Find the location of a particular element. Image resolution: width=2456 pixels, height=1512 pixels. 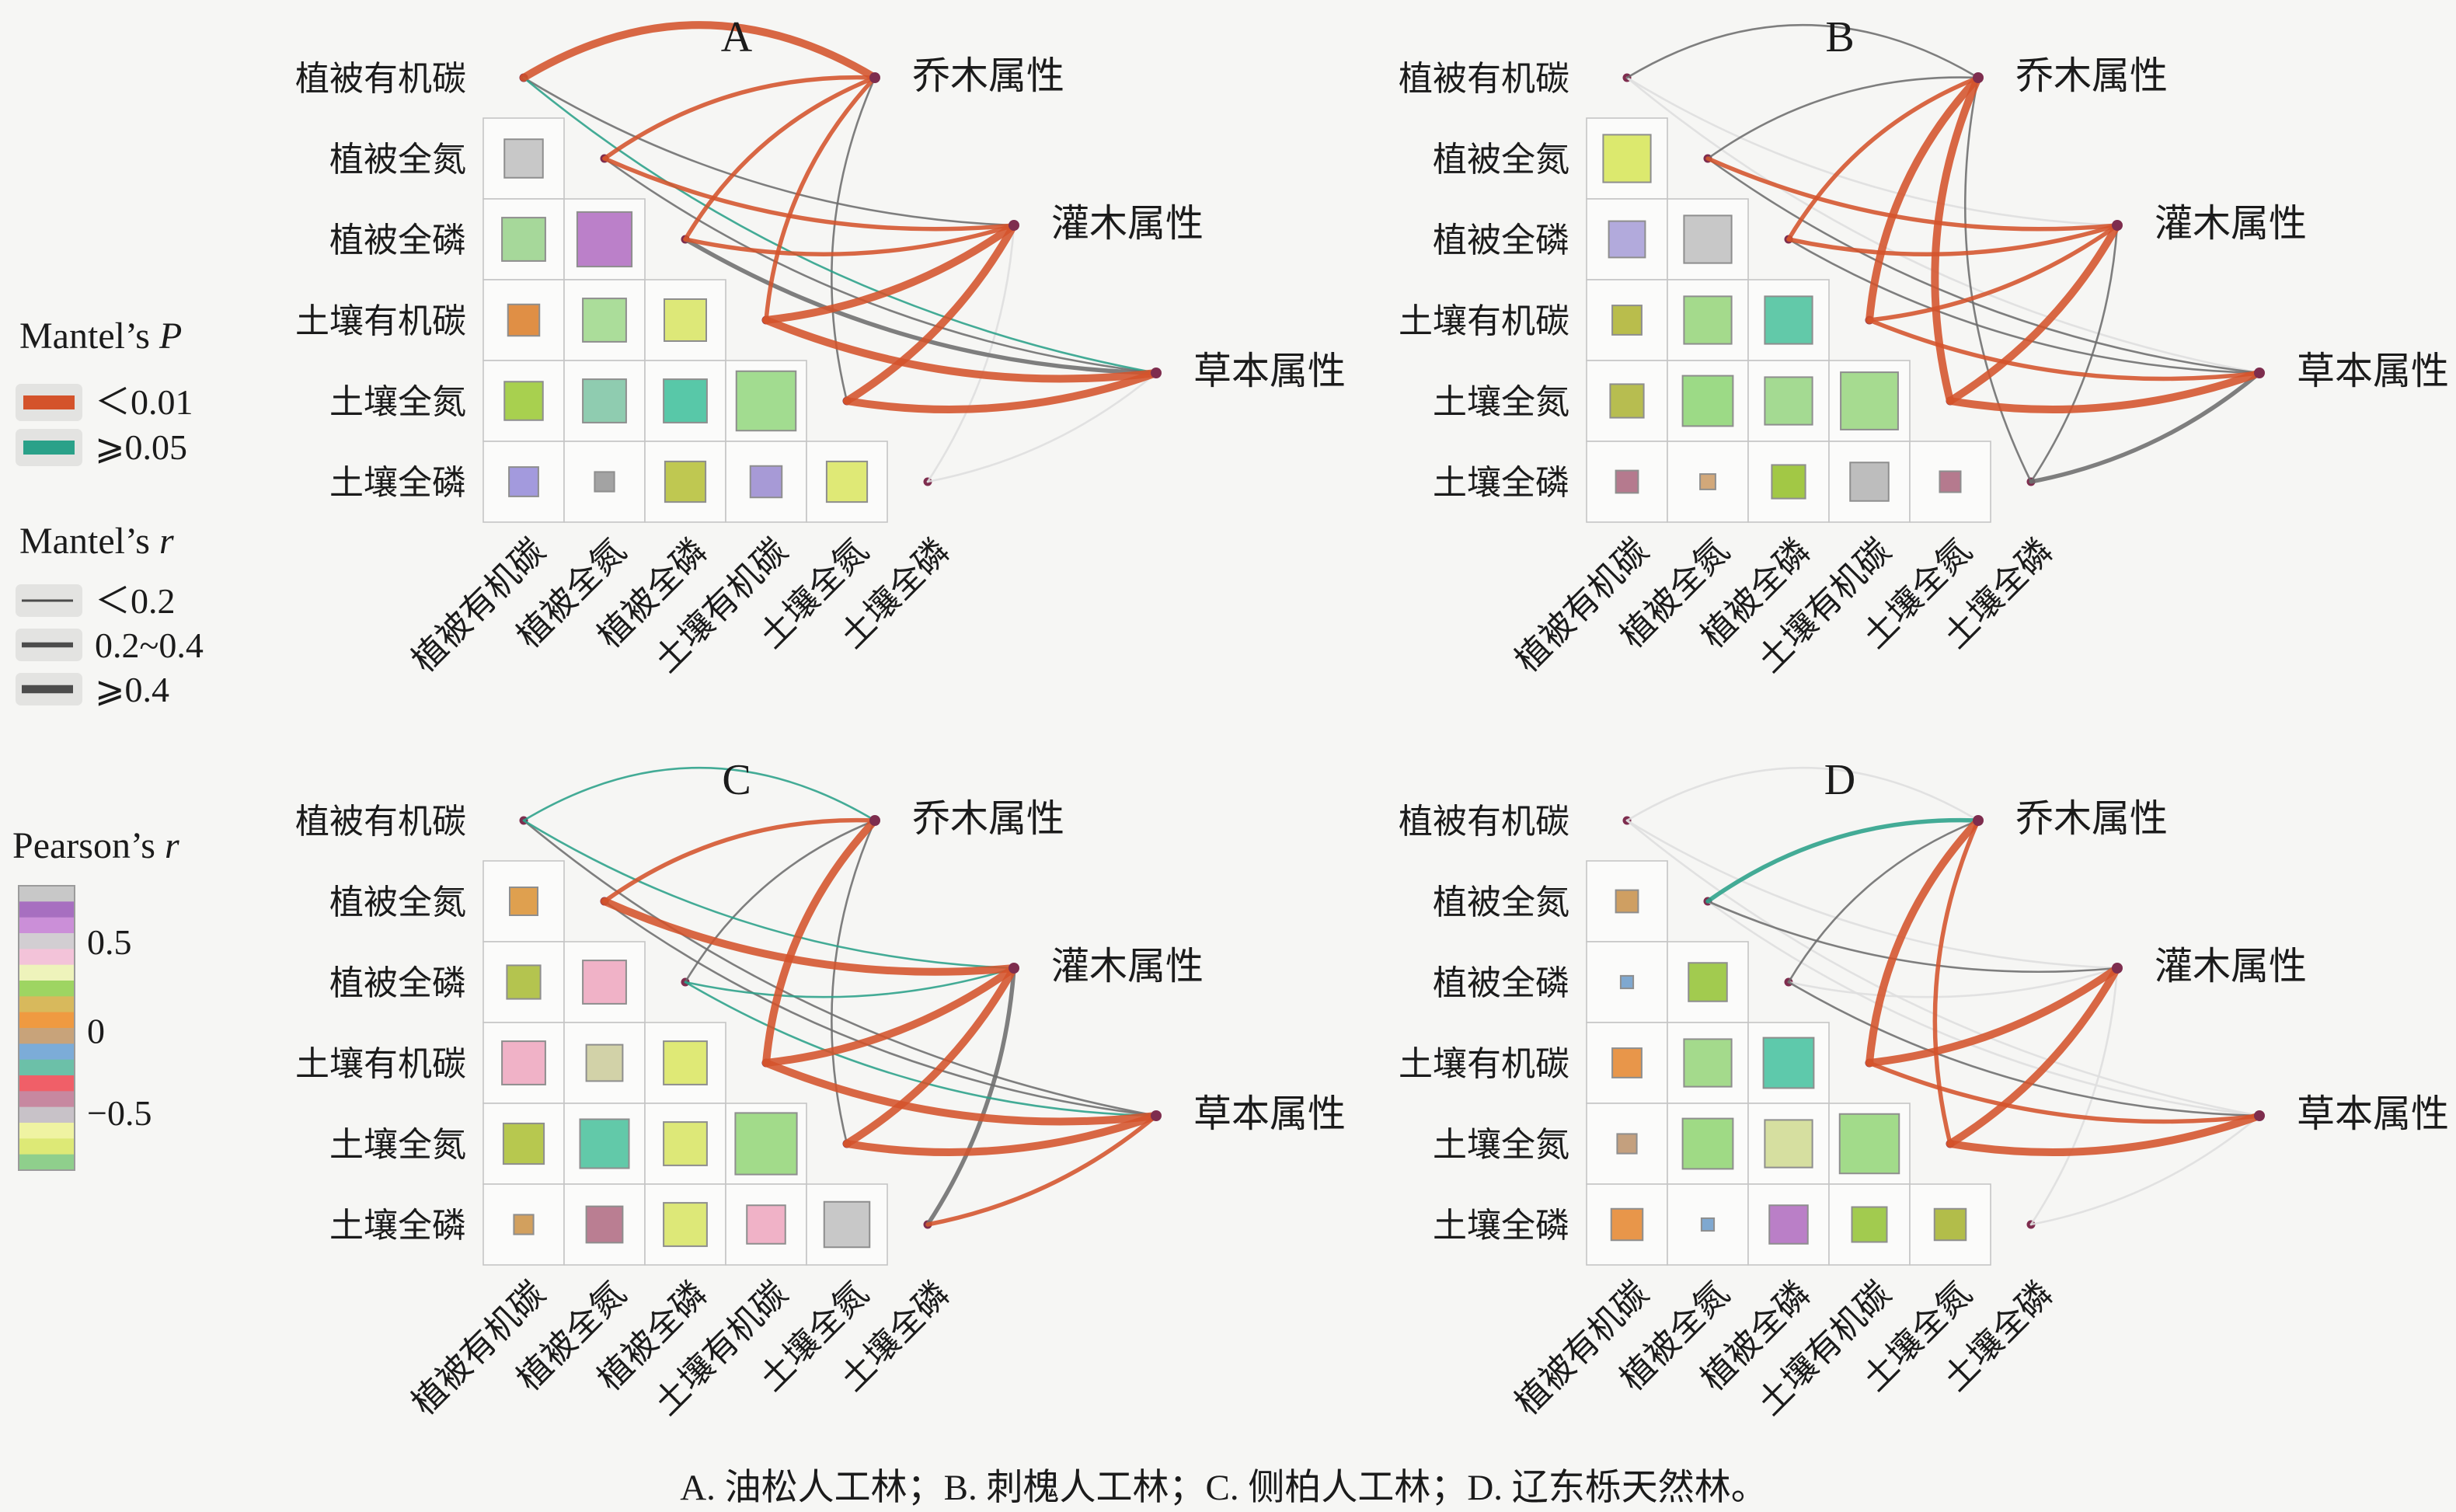

matrix-cell is located at coordinates (685, 401).